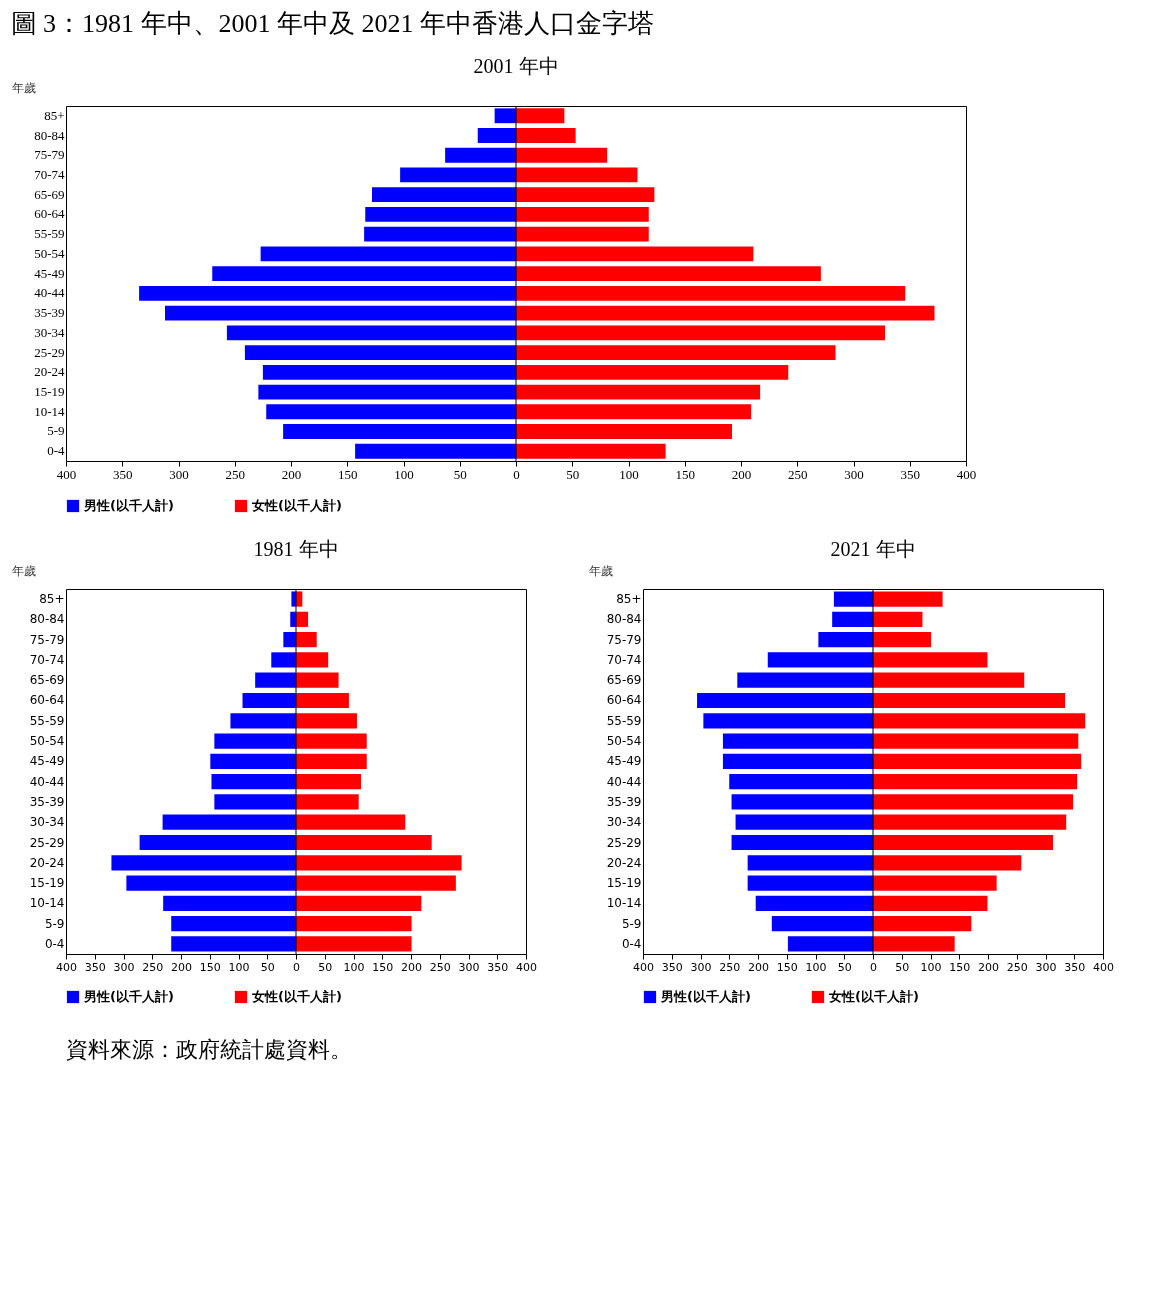 Image resolution: width=1152 pixels, height=1290 pixels. What do you see at coordinates (624, 700) in the screenshot?
I see `y-tick-label: 60-64` at bounding box center [624, 700].